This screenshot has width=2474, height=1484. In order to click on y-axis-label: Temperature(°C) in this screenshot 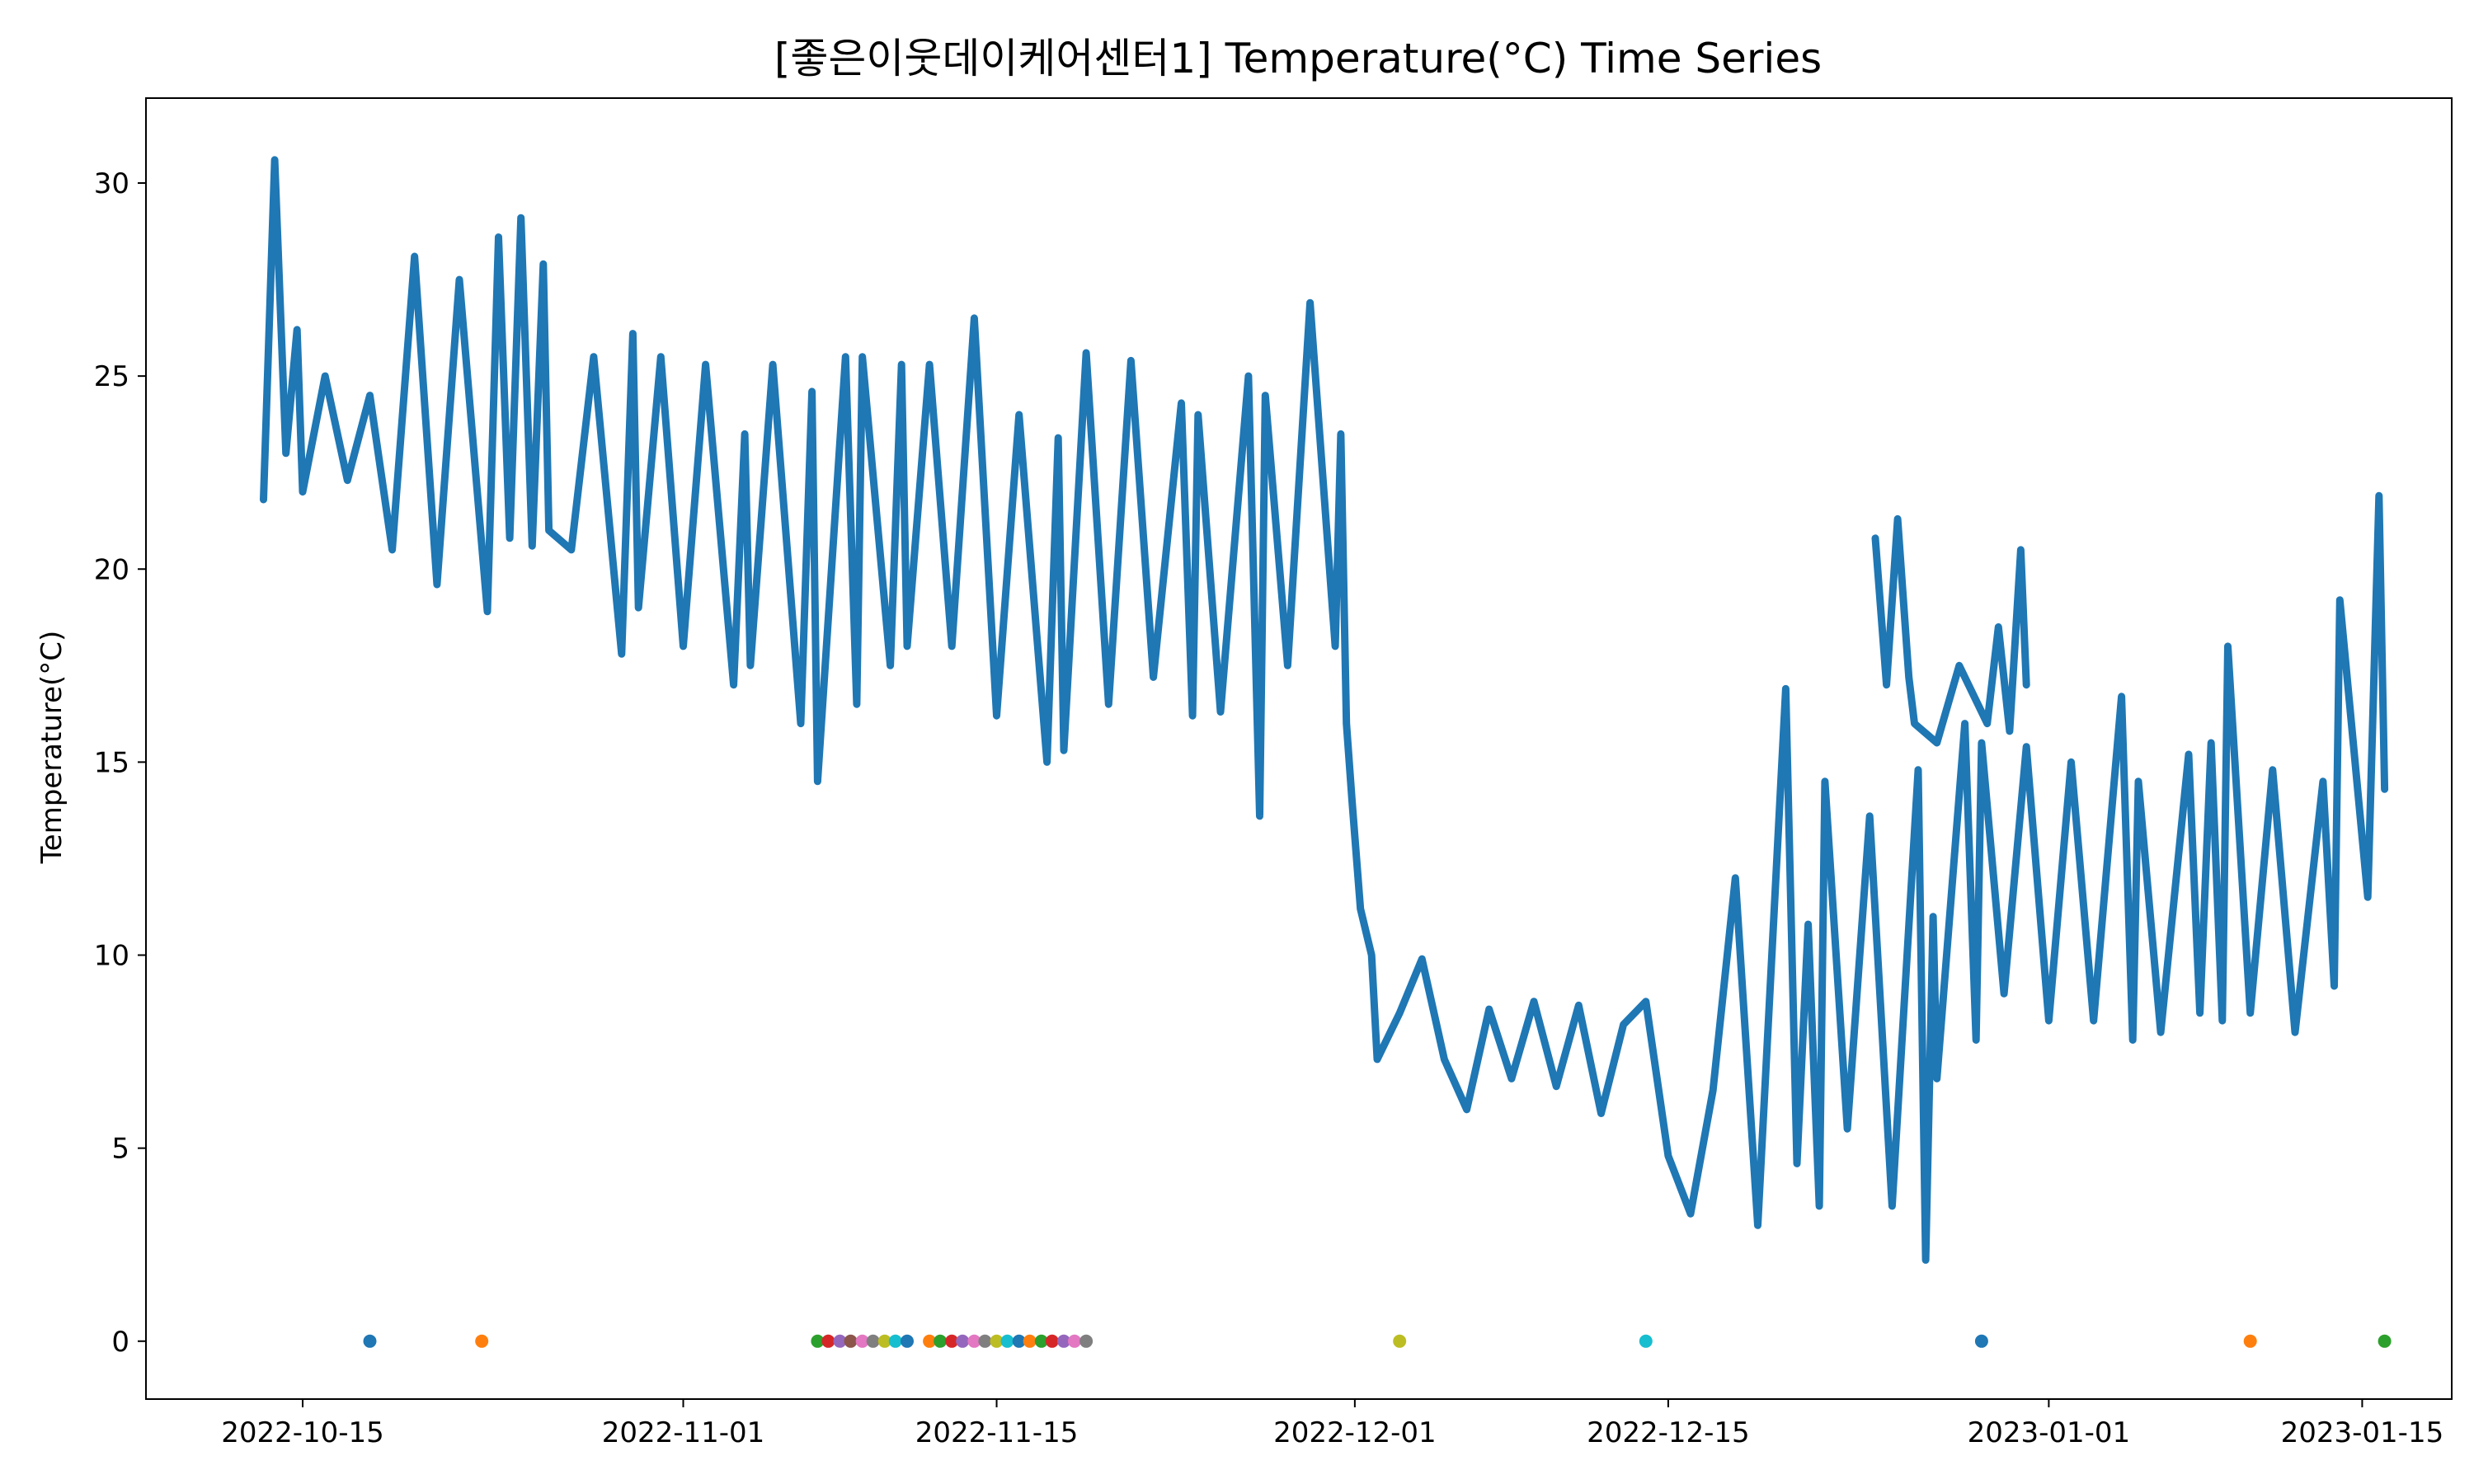, I will do `click(51, 748)`.